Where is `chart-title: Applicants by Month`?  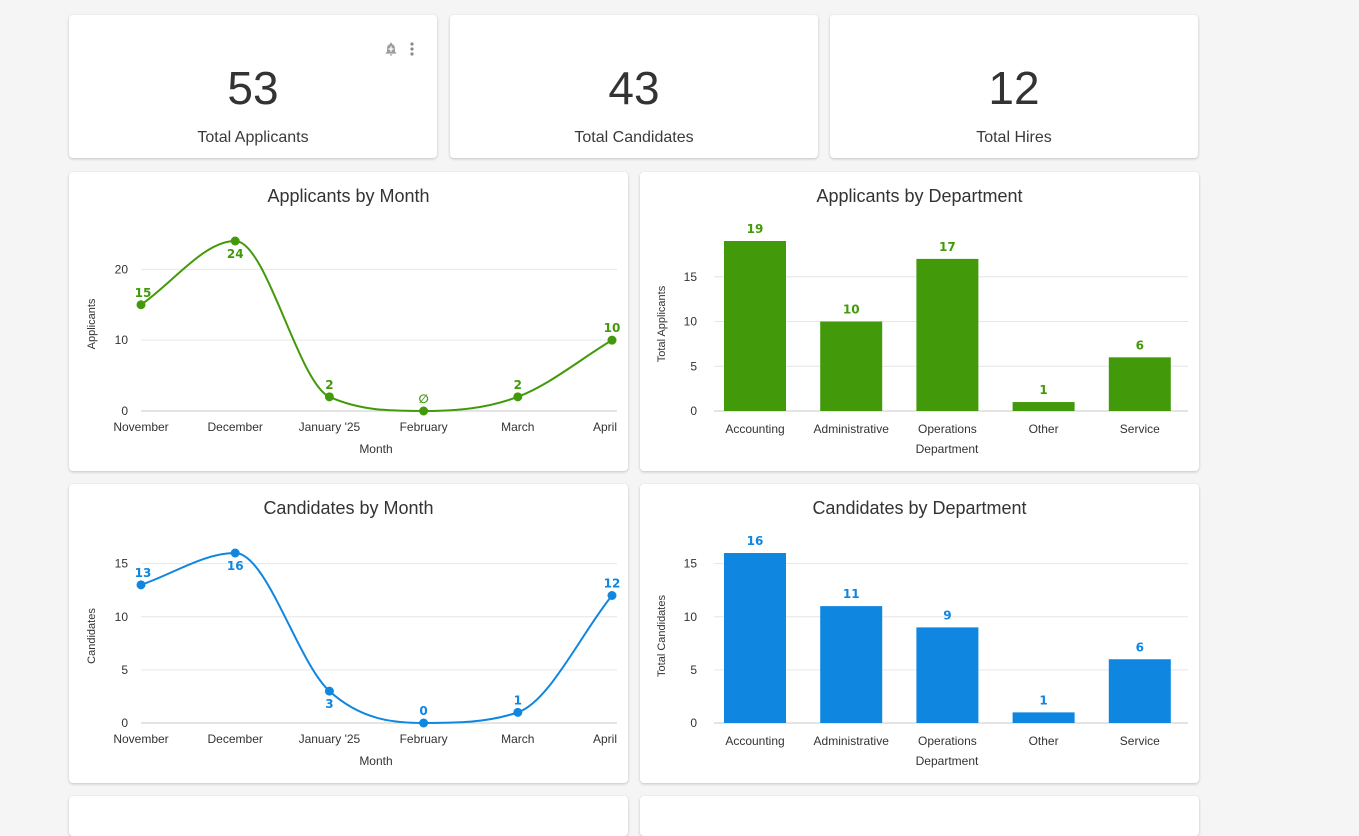
chart-title: Applicants by Month is located at coordinates (348, 196).